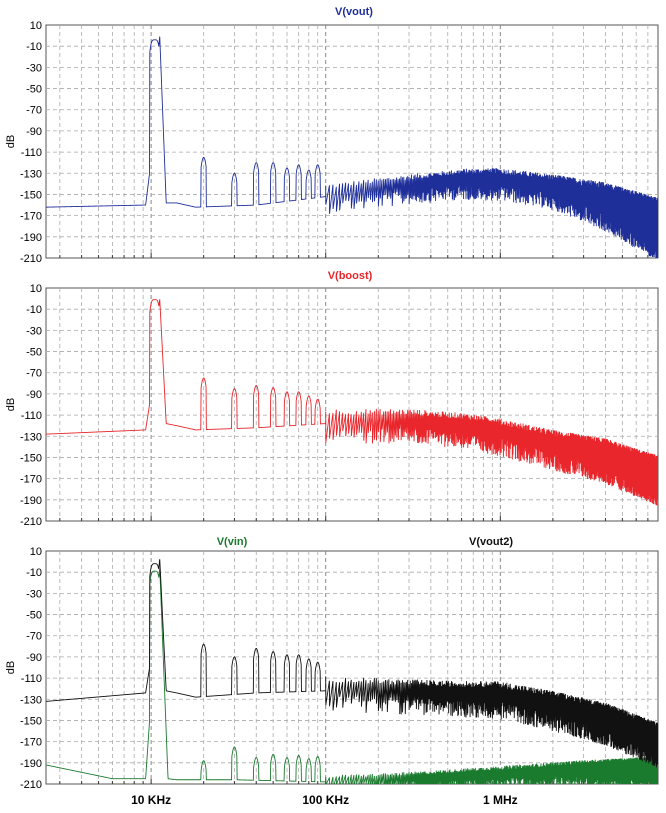  What do you see at coordinates (500, 800) in the screenshot?
I see `x-tick-label: 1 MHz` at bounding box center [500, 800].